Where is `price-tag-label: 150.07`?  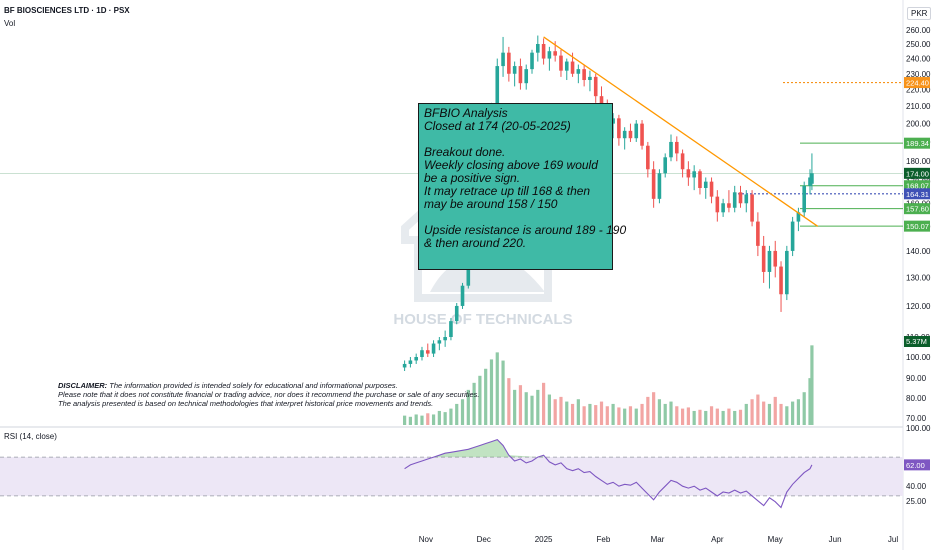 price-tag-label: 150.07 is located at coordinates (917, 226).